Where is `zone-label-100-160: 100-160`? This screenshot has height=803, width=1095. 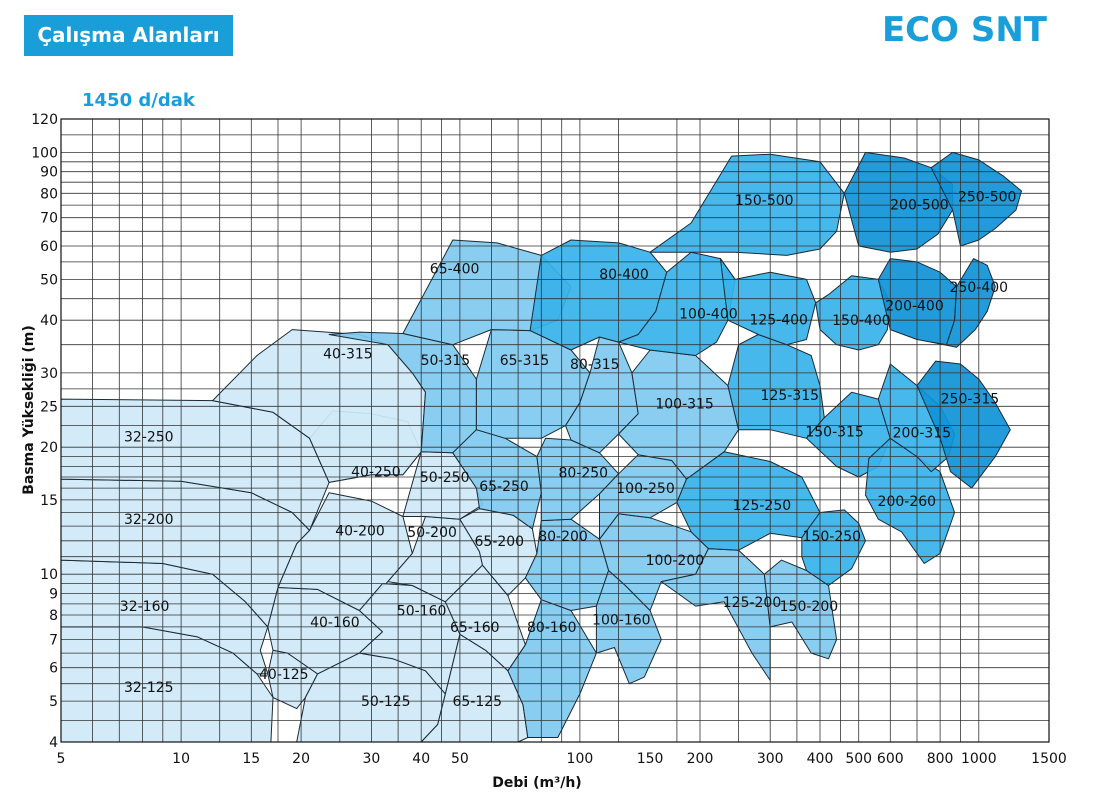 zone-label-100-160: 100-160 is located at coordinates (621, 621).